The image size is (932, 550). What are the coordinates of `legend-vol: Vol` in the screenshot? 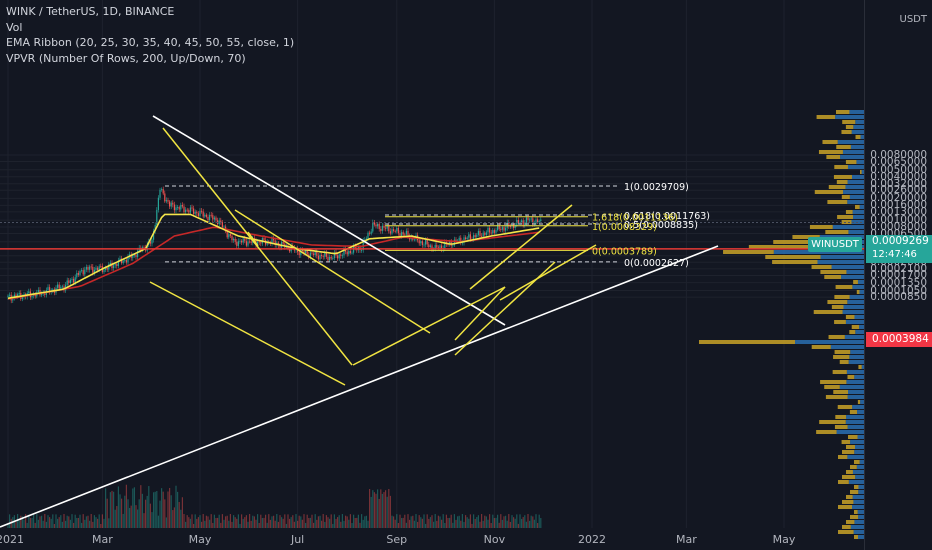 It's located at (14, 27).